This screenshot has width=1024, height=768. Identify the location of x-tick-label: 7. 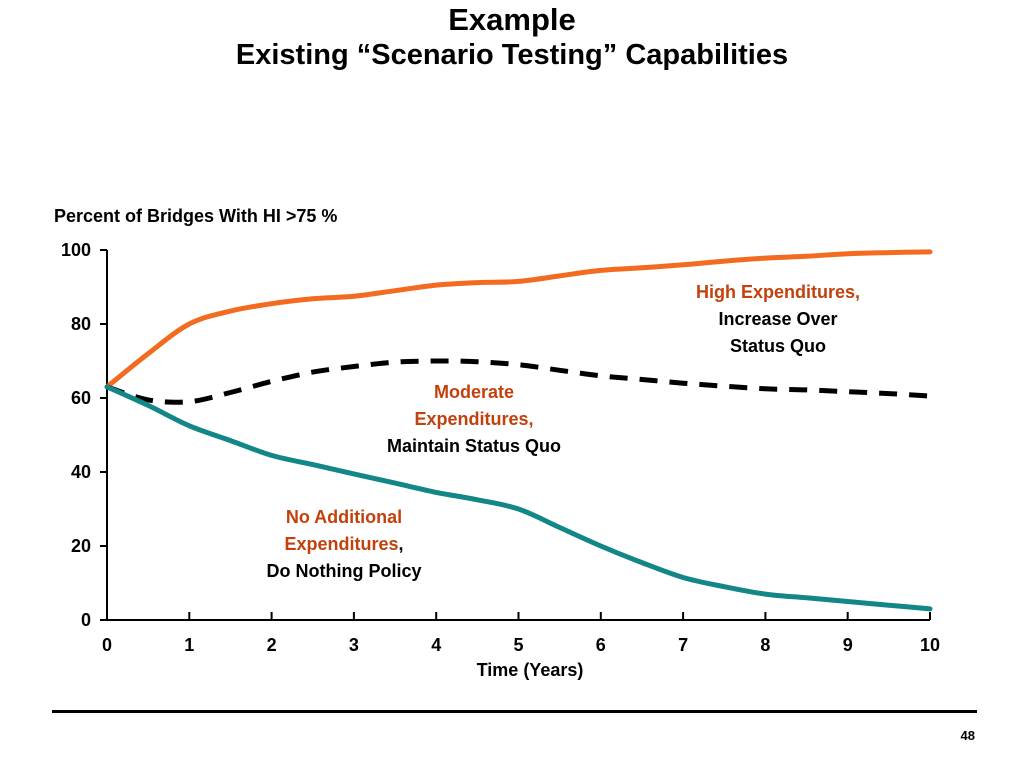
(683, 645).